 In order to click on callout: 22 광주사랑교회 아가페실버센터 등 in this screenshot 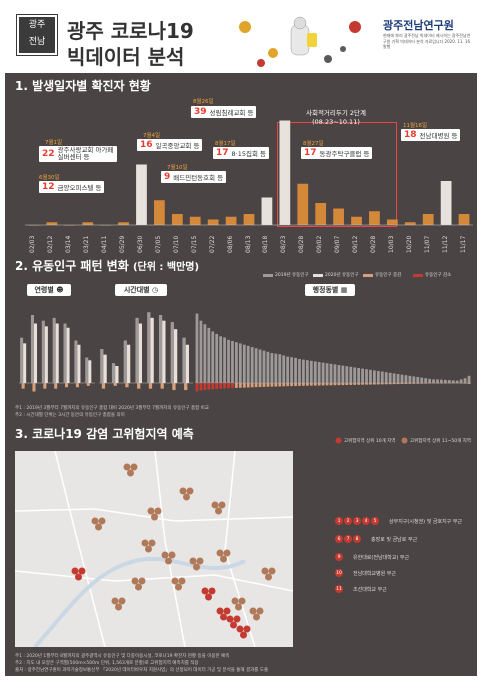, I will do `click(78, 154)`.